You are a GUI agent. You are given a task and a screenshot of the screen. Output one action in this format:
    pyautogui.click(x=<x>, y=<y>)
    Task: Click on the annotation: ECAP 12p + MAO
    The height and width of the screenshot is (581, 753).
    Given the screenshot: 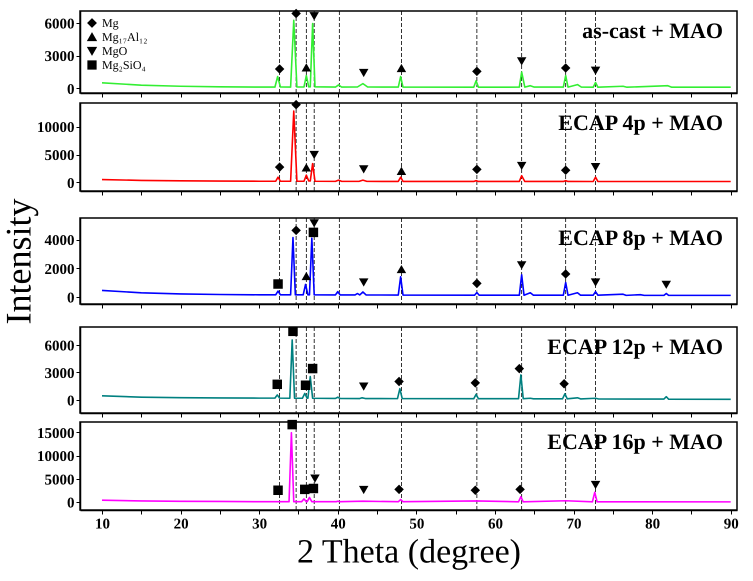 What is the action you would take?
    pyautogui.click(x=635, y=346)
    